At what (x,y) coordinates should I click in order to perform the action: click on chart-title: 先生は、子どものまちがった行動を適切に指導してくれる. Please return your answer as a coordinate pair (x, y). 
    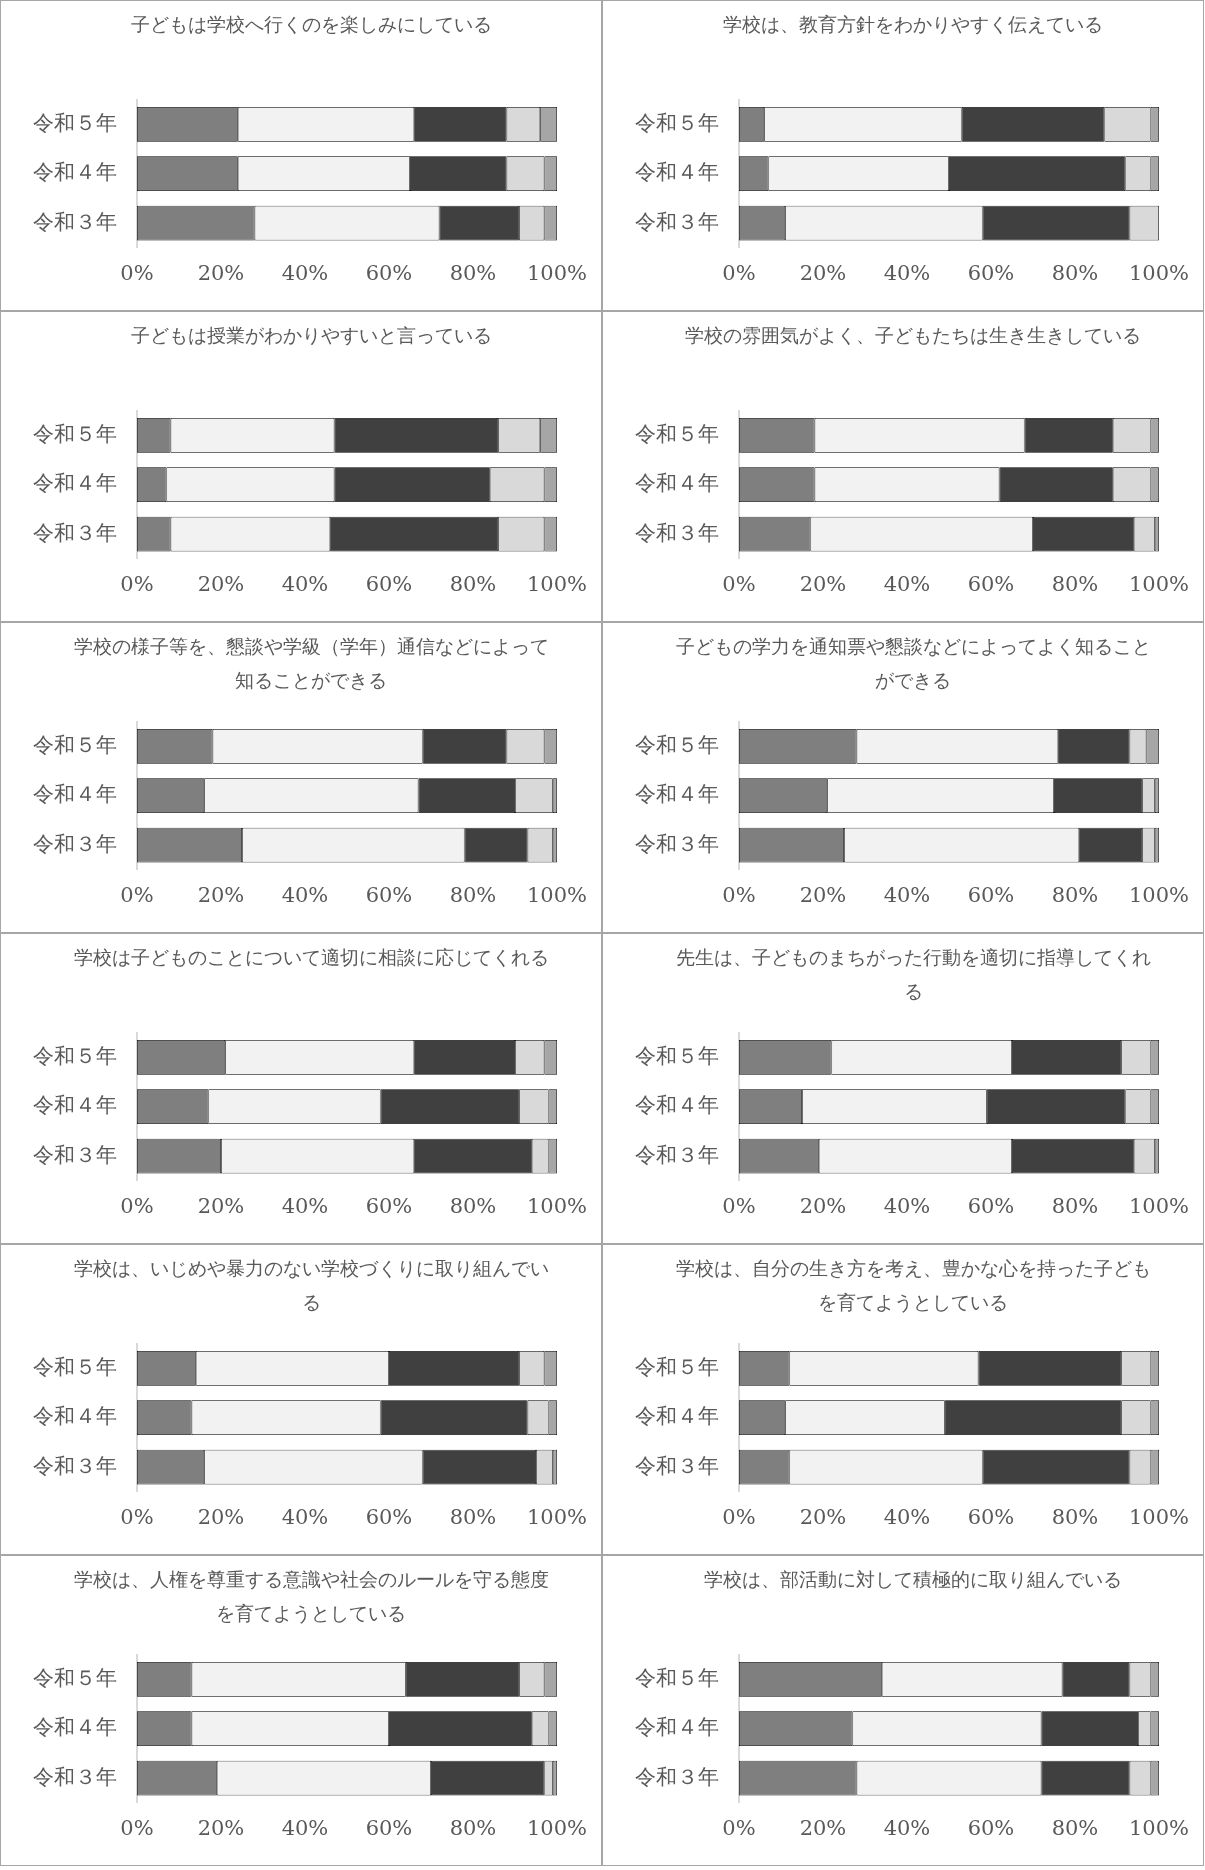
    Looking at the image, I should click on (913, 974).